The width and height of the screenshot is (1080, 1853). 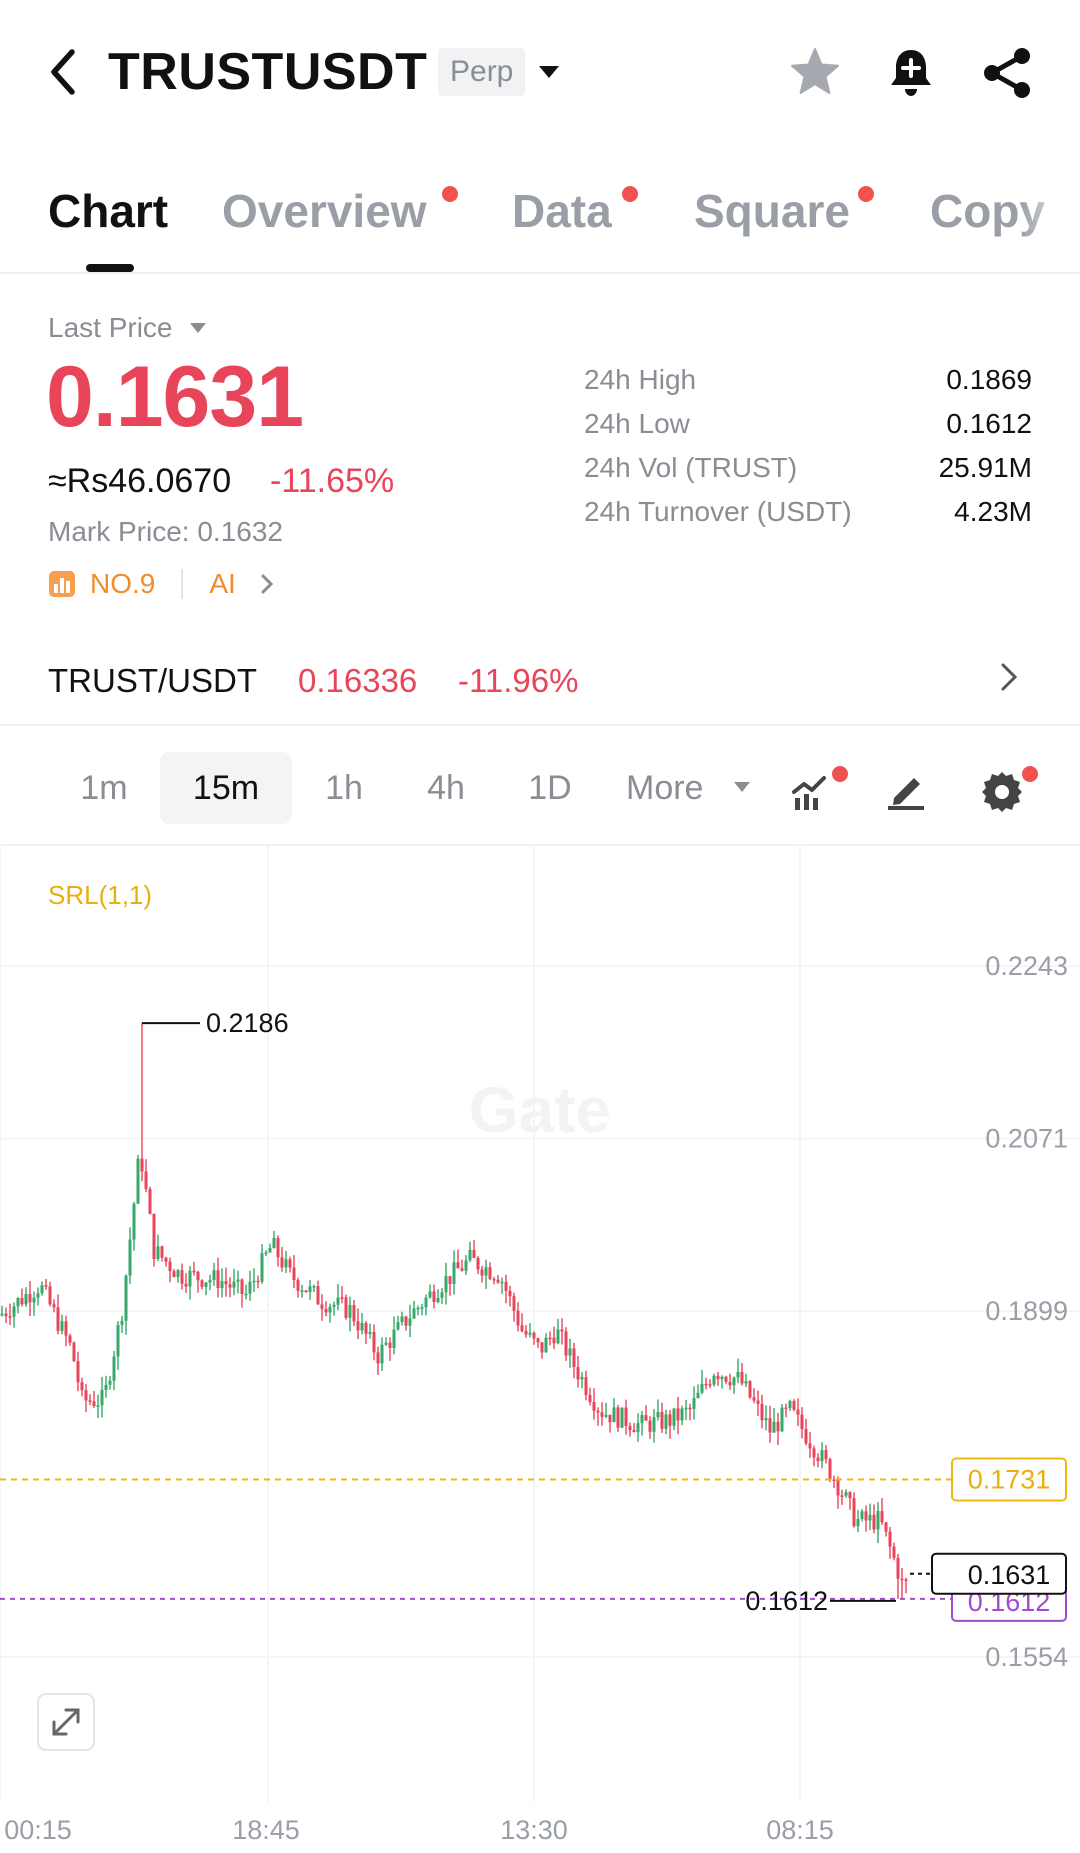 What do you see at coordinates (1026, 966) in the screenshot?
I see `y-axis-tick: 0.2243` at bounding box center [1026, 966].